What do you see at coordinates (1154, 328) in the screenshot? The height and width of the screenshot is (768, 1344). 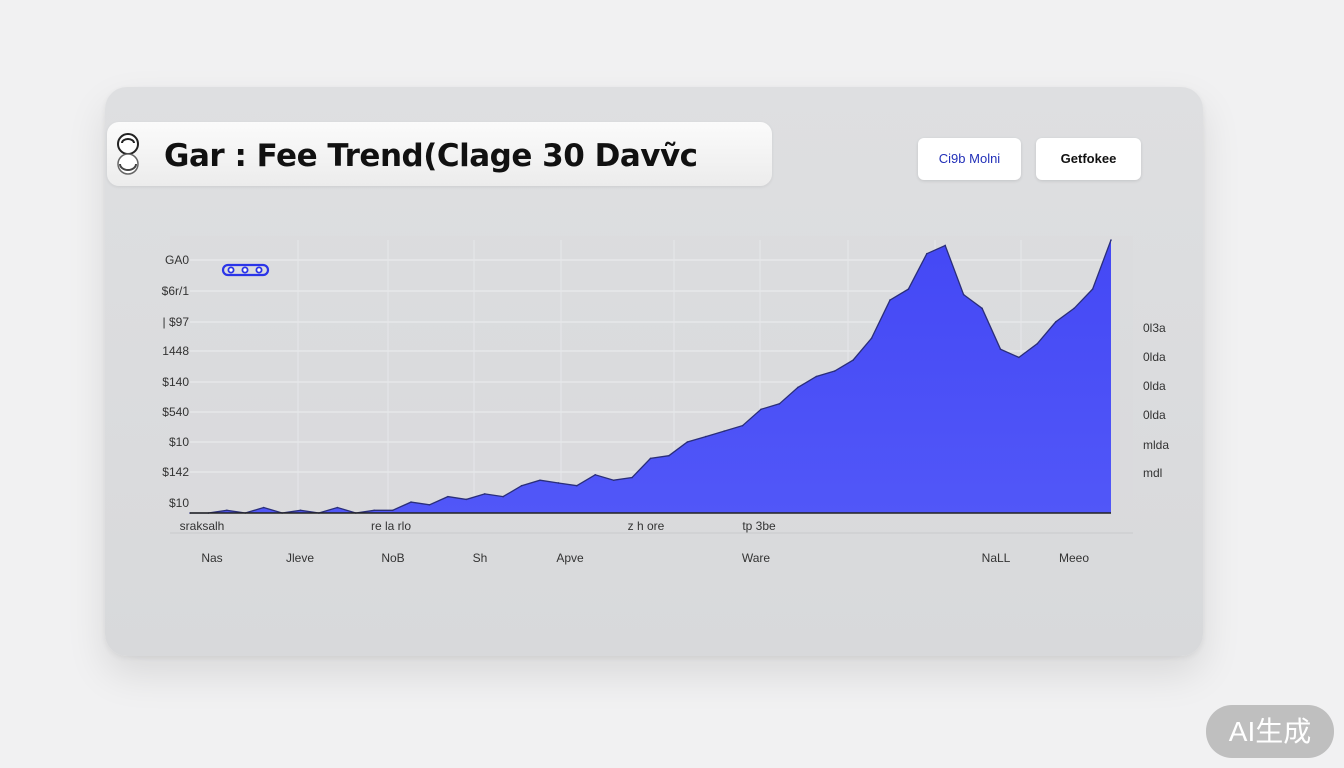 I see `y-tick-label-right: 0l3a` at bounding box center [1154, 328].